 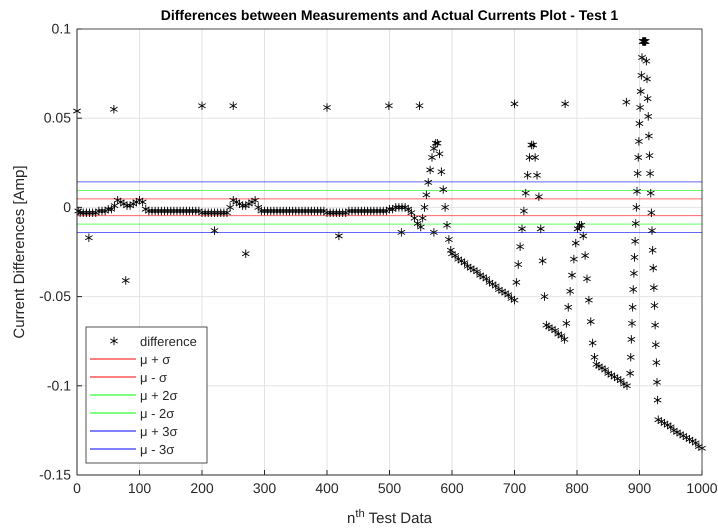 I want to click on x-tick-label: 800, so click(x=577, y=488).